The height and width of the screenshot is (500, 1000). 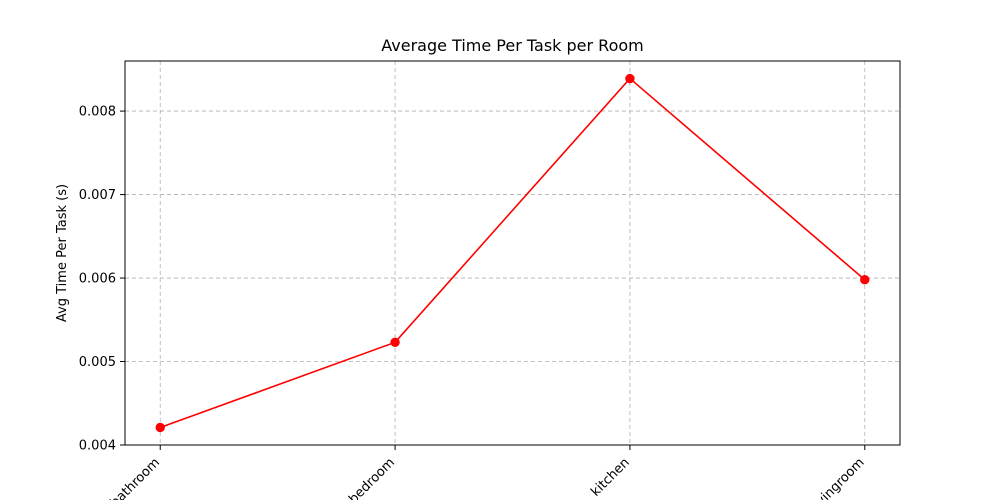 What do you see at coordinates (97, 279) in the screenshot?
I see `y-tick-label: 0.006` at bounding box center [97, 279].